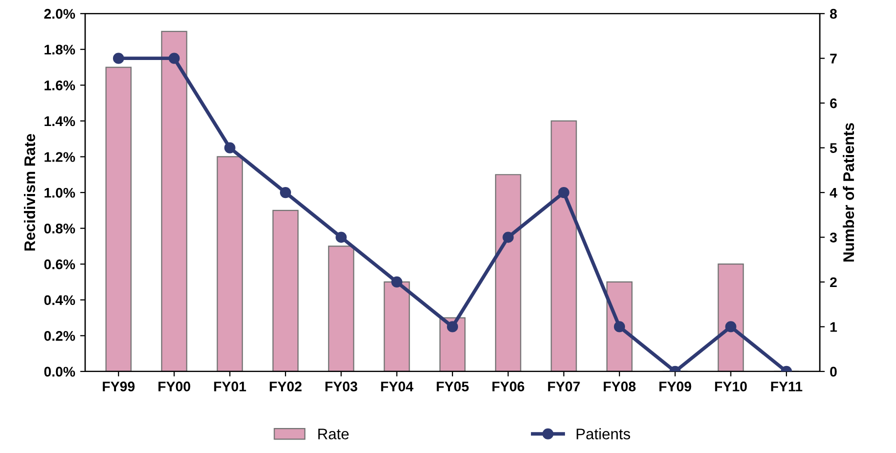 The height and width of the screenshot is (453, 896). Describe the element at coordinates (675, 387) in the screenshot. I see `x-tick-label: FY09` at that location.